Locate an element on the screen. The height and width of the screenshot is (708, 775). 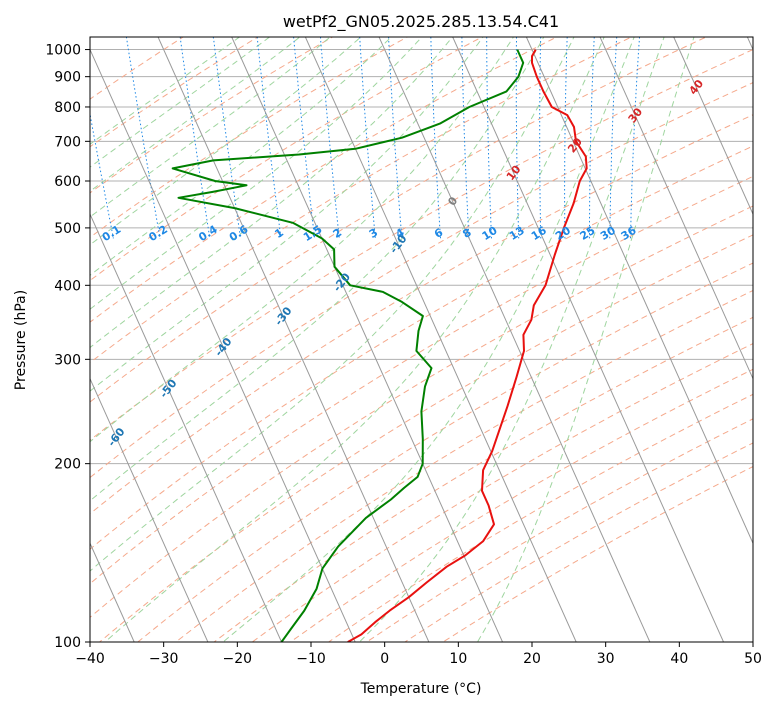
y-tick-label: 200 is located at coordinates (67, 465).